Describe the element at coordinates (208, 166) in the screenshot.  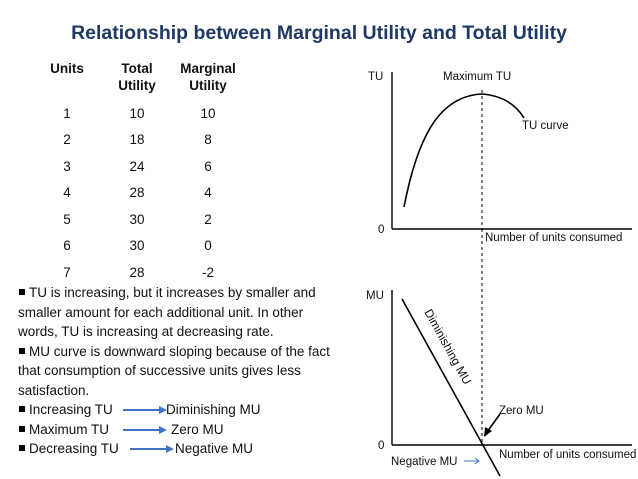
I see `cell-mu: 6` at that location.